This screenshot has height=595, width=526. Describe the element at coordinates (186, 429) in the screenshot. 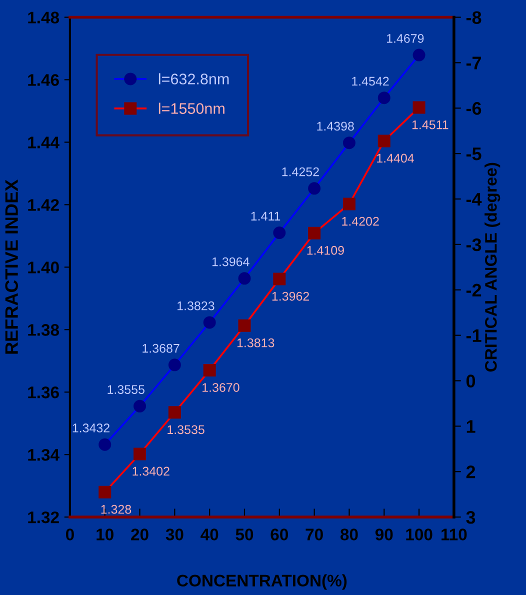

I see `data-label: 1.3535` at that location.